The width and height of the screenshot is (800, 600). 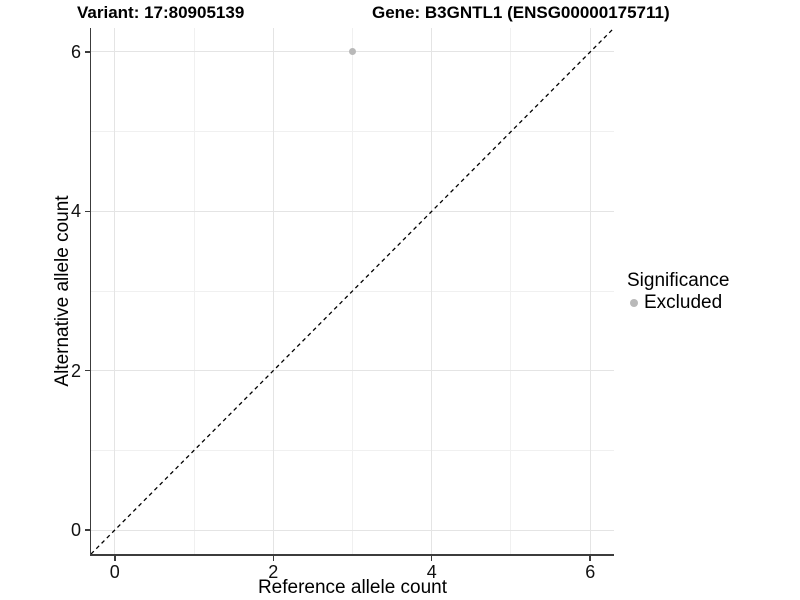 I want to click on x-tick-label: 4, so click(x=431, y=572).